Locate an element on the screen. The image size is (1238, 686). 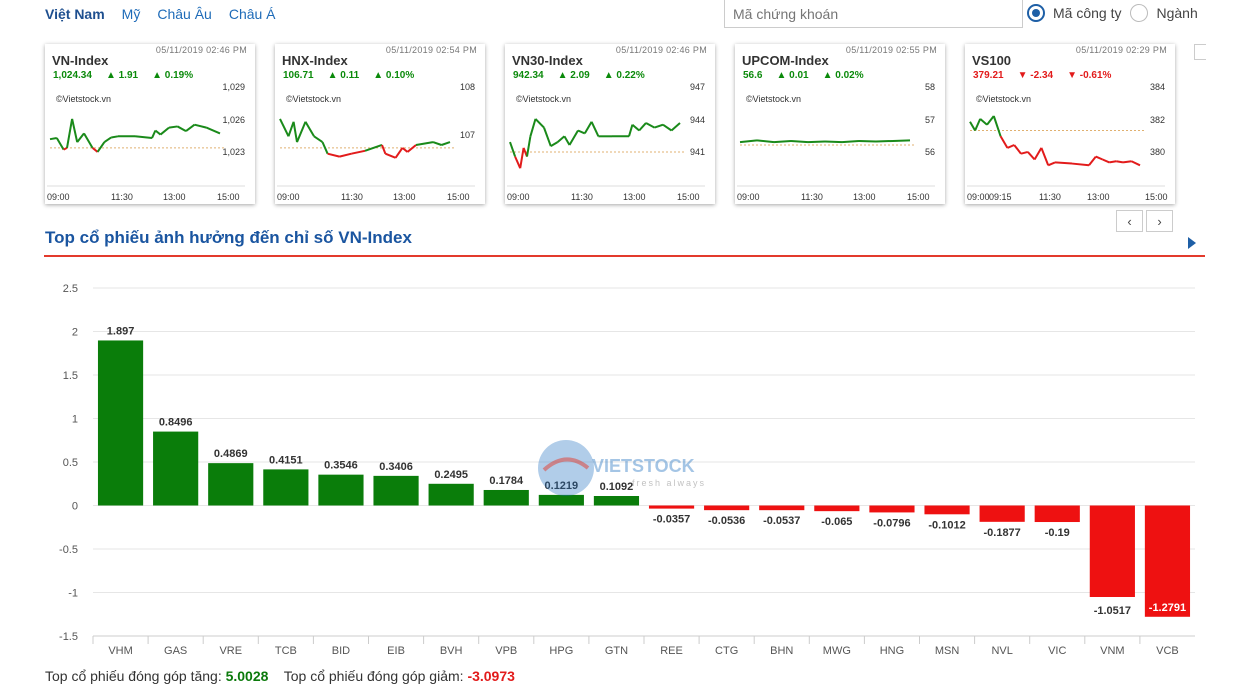
bar-value-label: 1.897 is located at coordinates (121, 331).